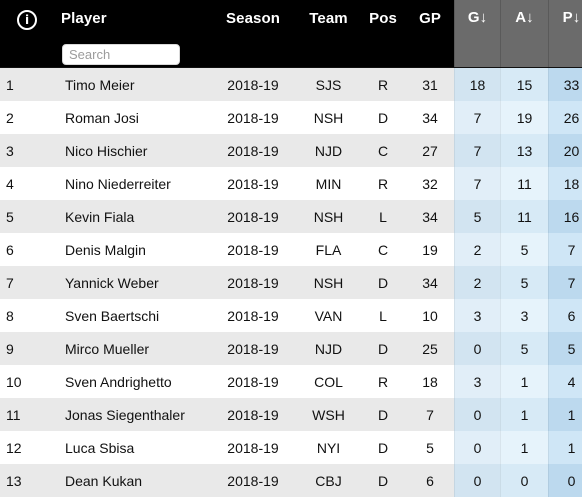  What do you see at coordinates (383, 33) in the screenshot?
I see `pos-column-header: Pos` at bounding box center [383, 33].